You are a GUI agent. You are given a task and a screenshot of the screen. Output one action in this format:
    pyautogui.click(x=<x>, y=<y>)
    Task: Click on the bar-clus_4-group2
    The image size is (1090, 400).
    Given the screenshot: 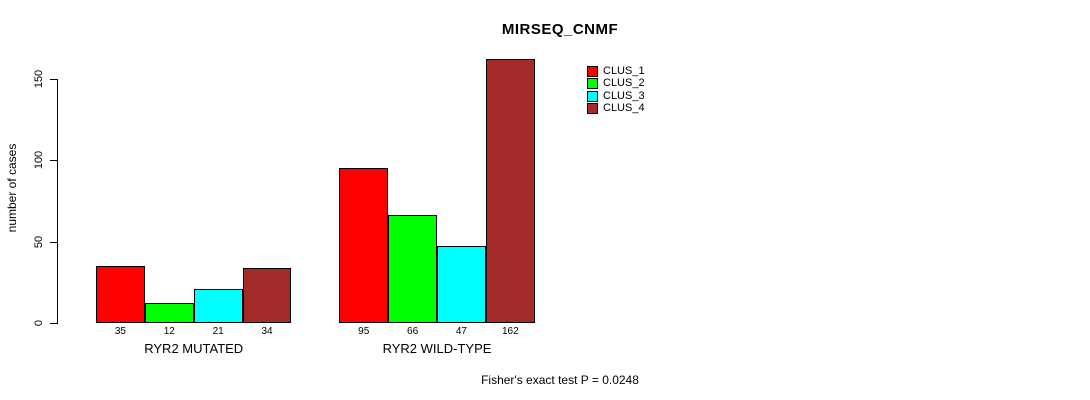 What is the action you would take?
    pyautogui.click(x=510, y=191)
    